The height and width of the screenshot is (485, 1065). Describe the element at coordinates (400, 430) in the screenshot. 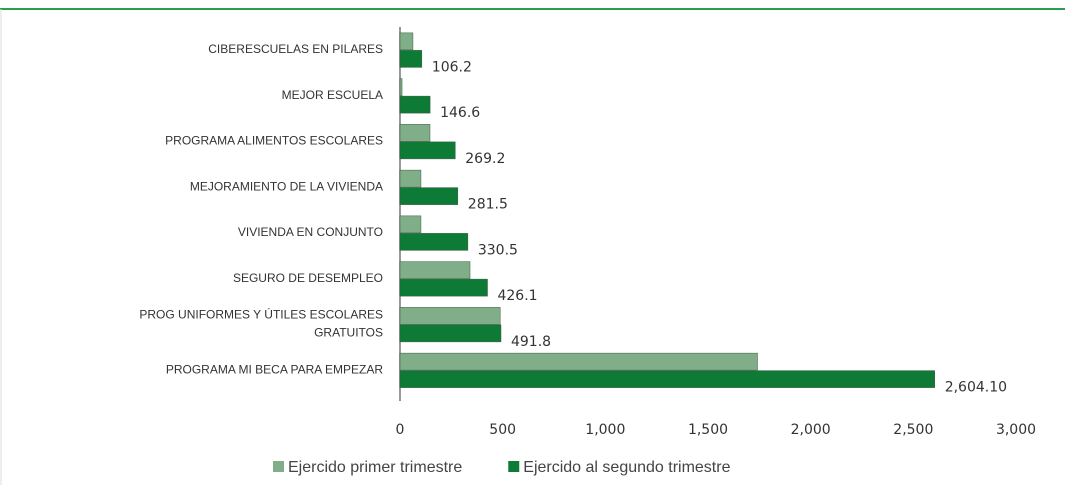

I see `x-tick-label: 0` at that location.